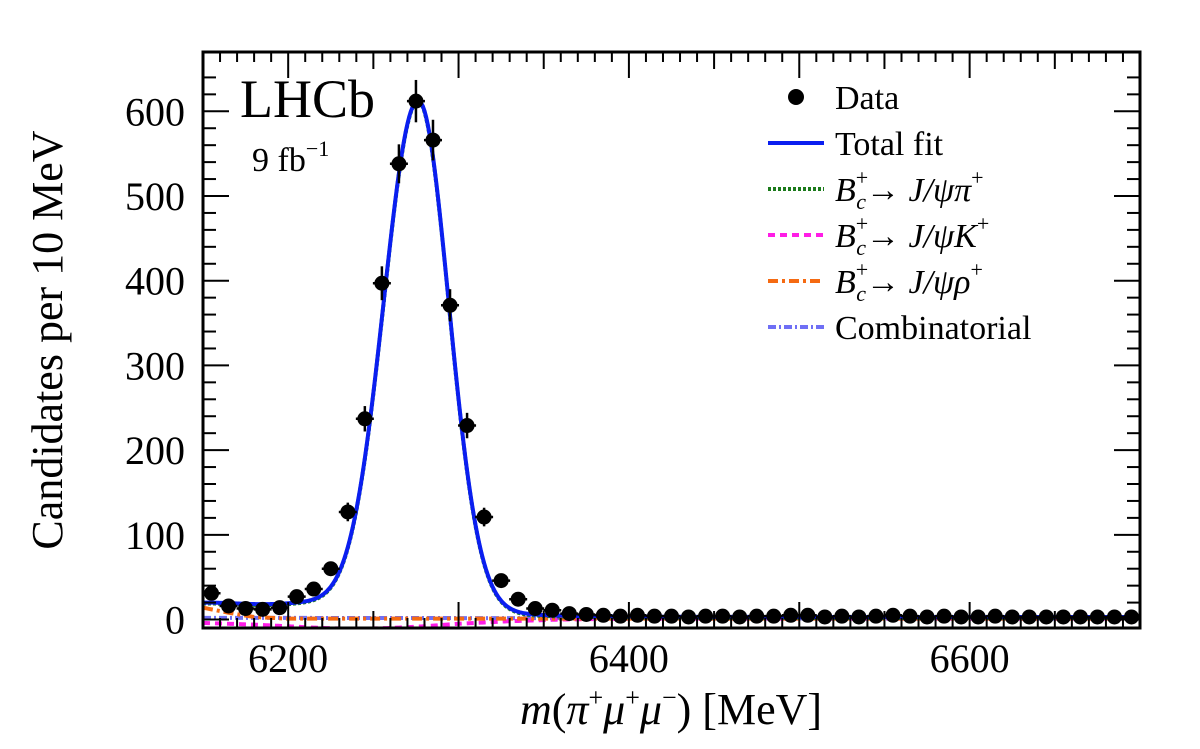  Describe the element at coordinates (843, 98) in the screenshot. I see `legend-entry-data: Data` at that location.